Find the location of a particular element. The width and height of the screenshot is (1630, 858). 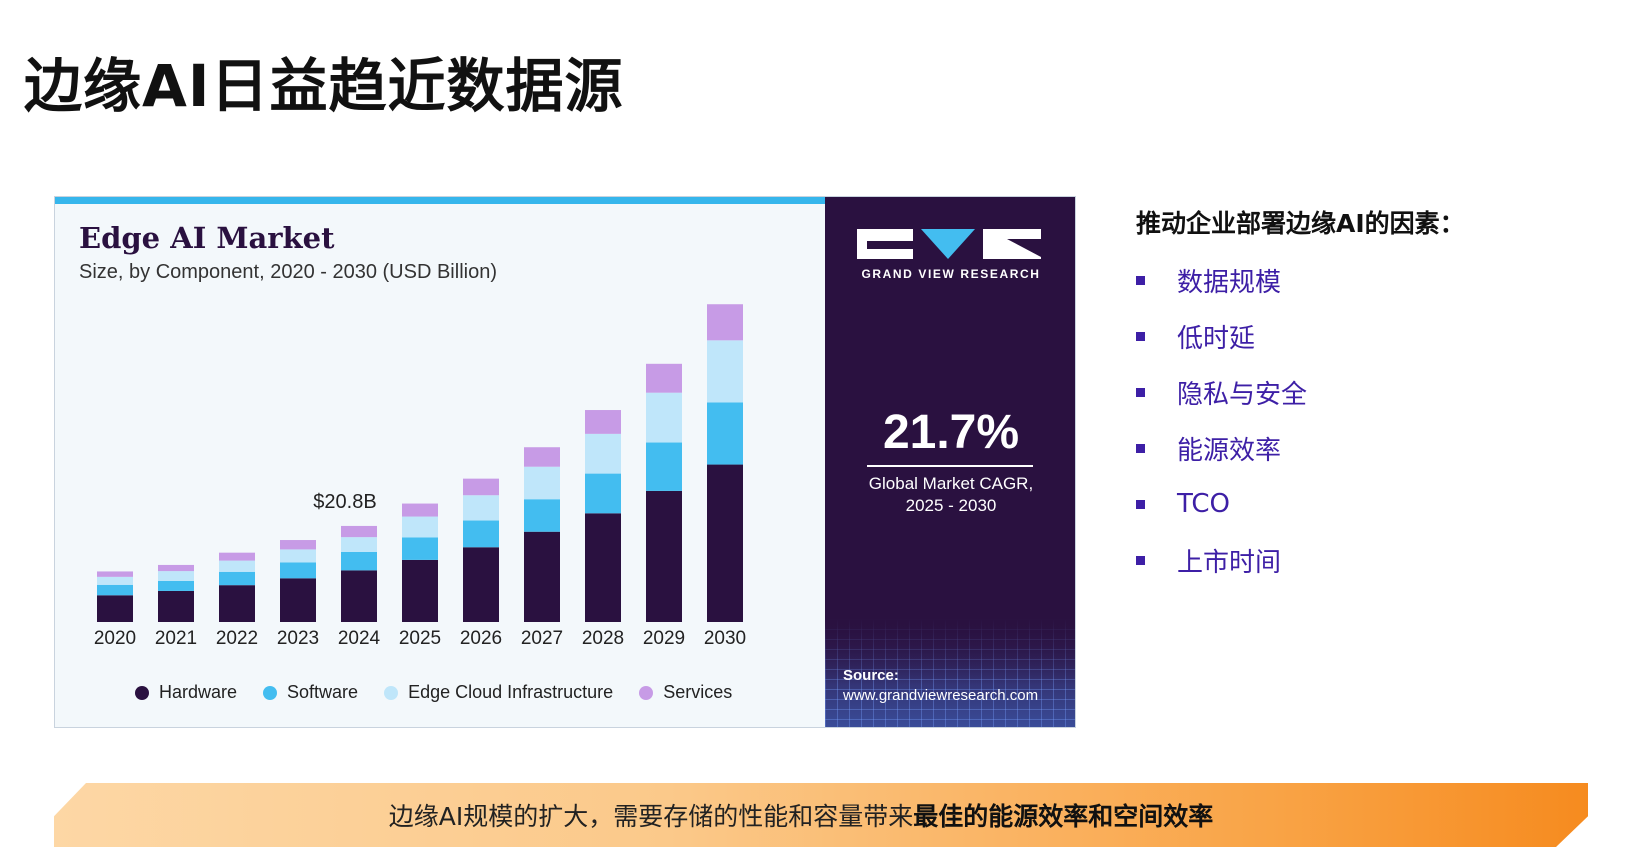

bar-2026-hardware is located at coordinates (481, 584).